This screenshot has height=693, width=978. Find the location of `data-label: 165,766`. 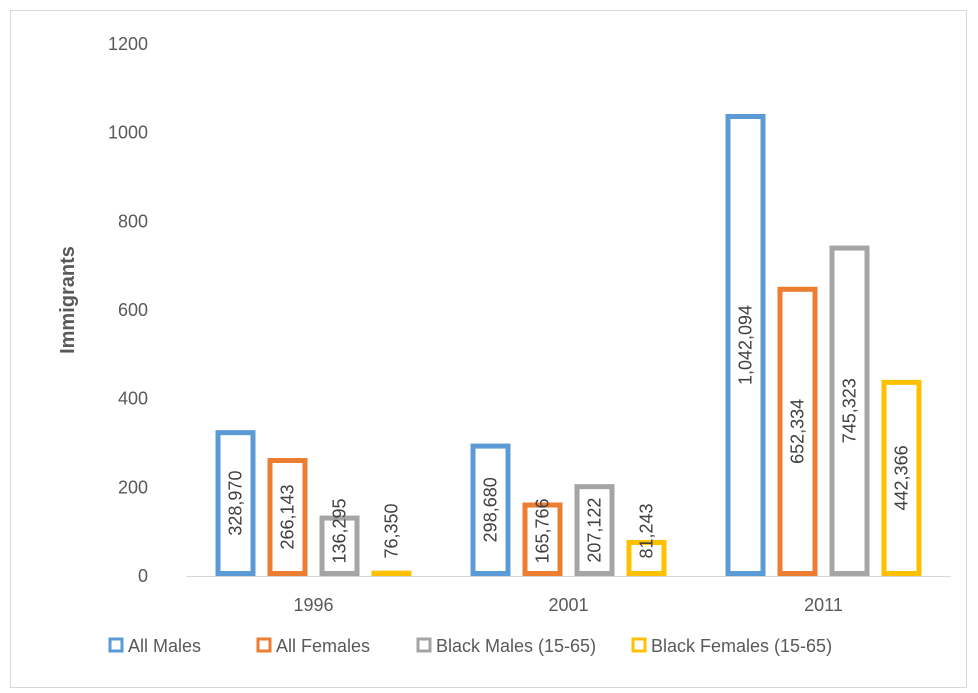

data-label: 165,766 is located at coordinates (543, 530).